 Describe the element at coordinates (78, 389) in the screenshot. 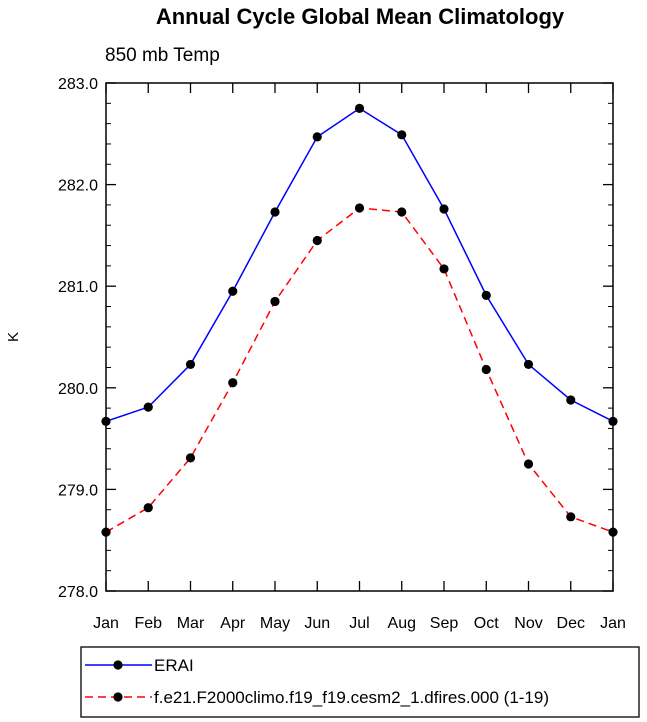

I see `y-tick-label: 280.0` at that location.